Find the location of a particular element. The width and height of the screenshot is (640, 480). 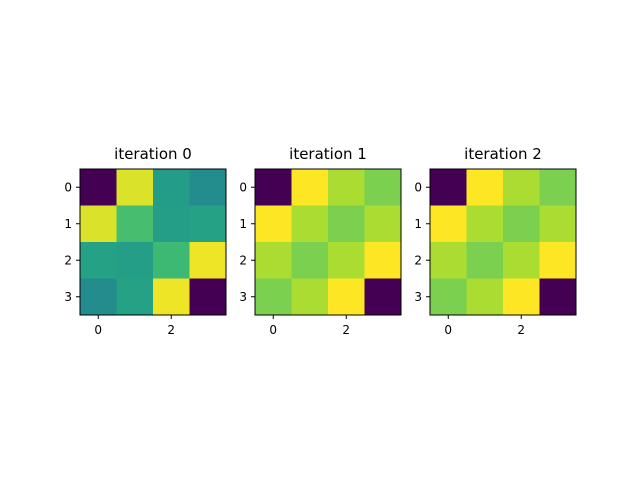

y-tick-label-1-3: 3 is located at coordinates (243, 297).